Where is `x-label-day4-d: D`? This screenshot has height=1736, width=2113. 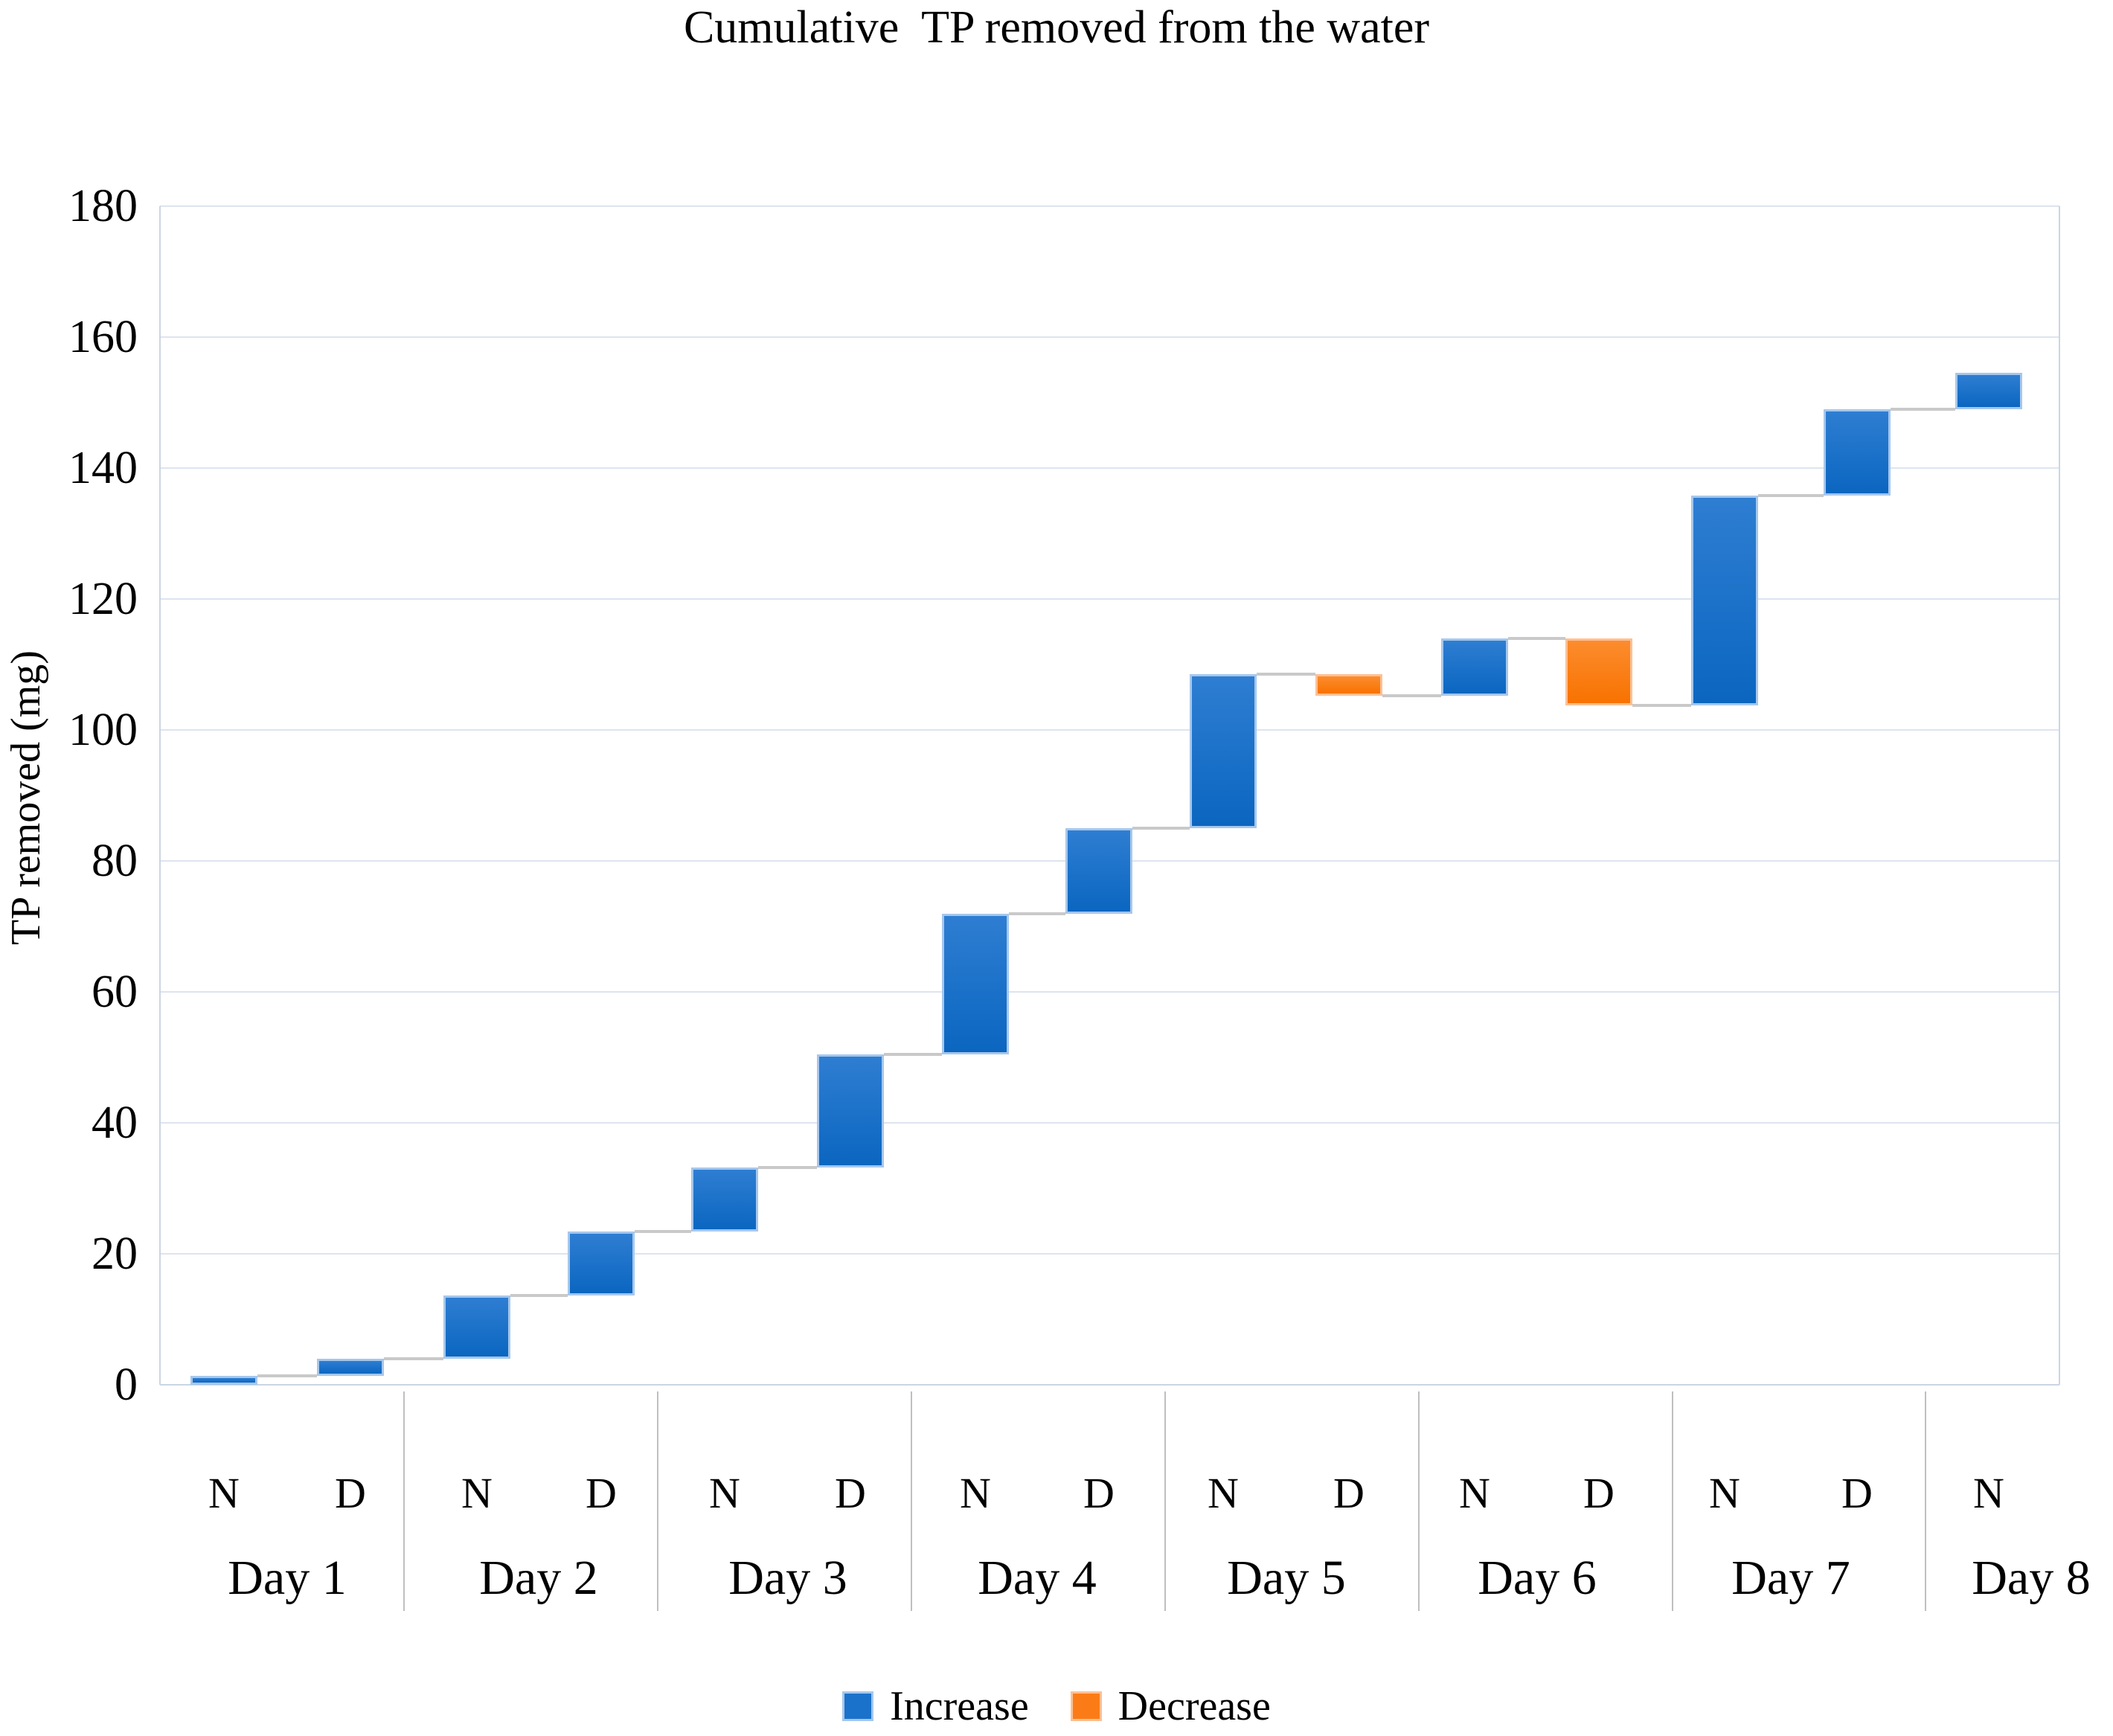 x-label-day4-d: D is located at coordinates (1099, 1493).